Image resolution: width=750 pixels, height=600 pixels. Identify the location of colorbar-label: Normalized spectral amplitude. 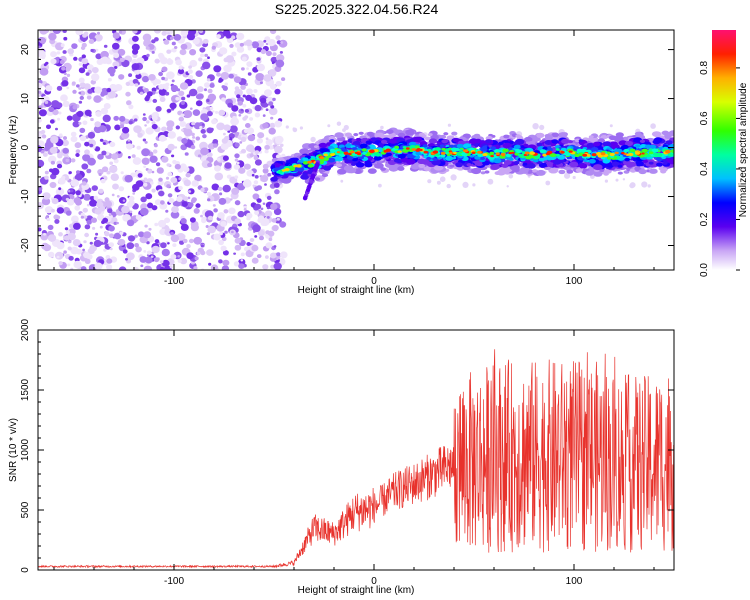
(743, 149).